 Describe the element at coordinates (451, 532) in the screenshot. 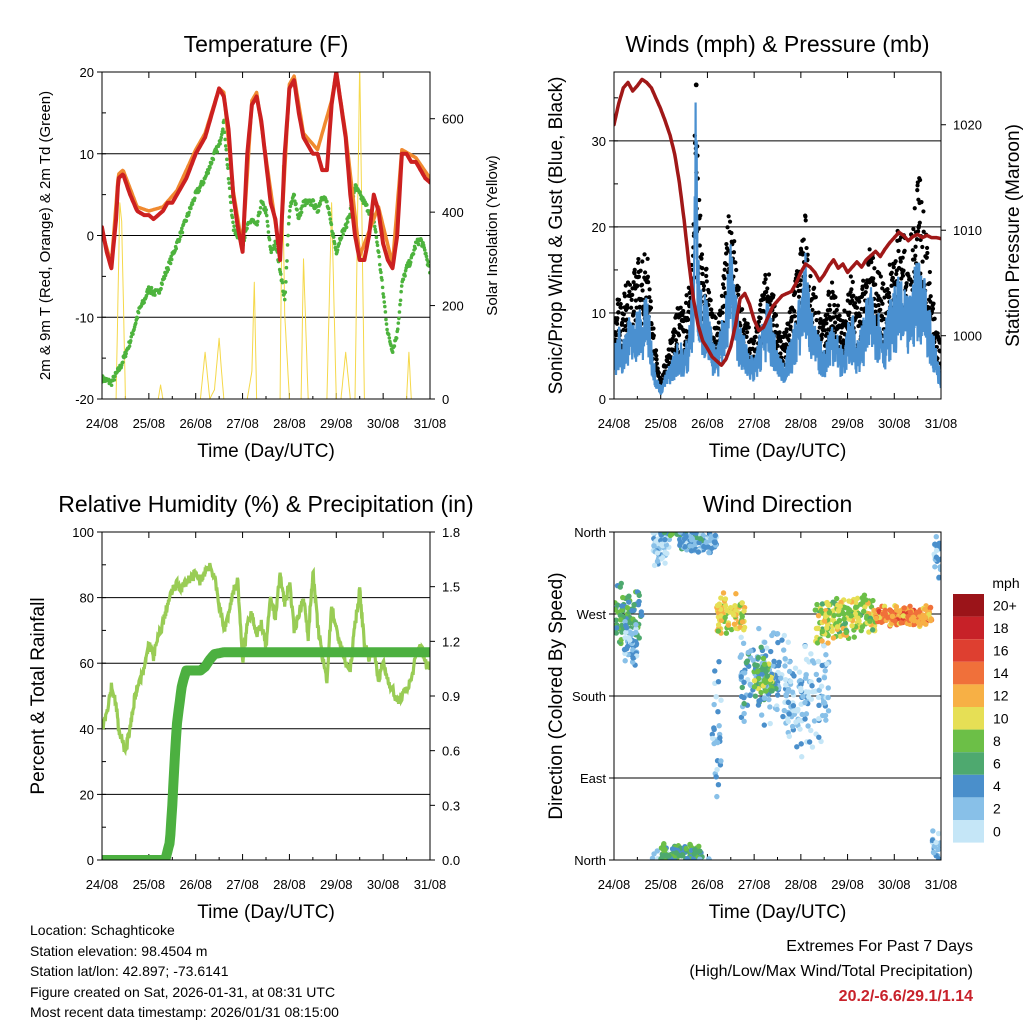

I see `y2-tick-label: 1.8` at that location.